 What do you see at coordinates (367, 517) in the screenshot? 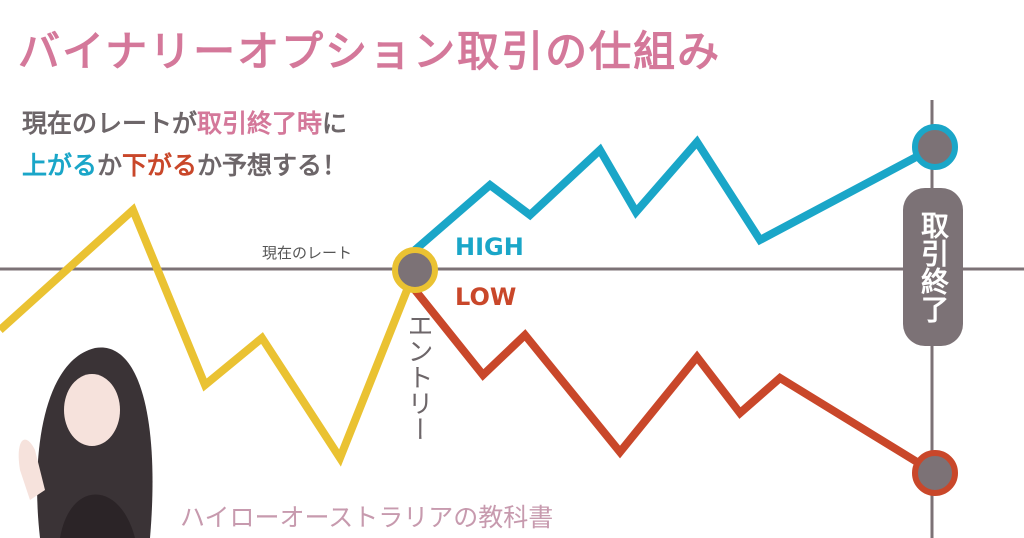
I see `brand: ハイローオーストラリアの教科書` at bounding box center [367, 517].